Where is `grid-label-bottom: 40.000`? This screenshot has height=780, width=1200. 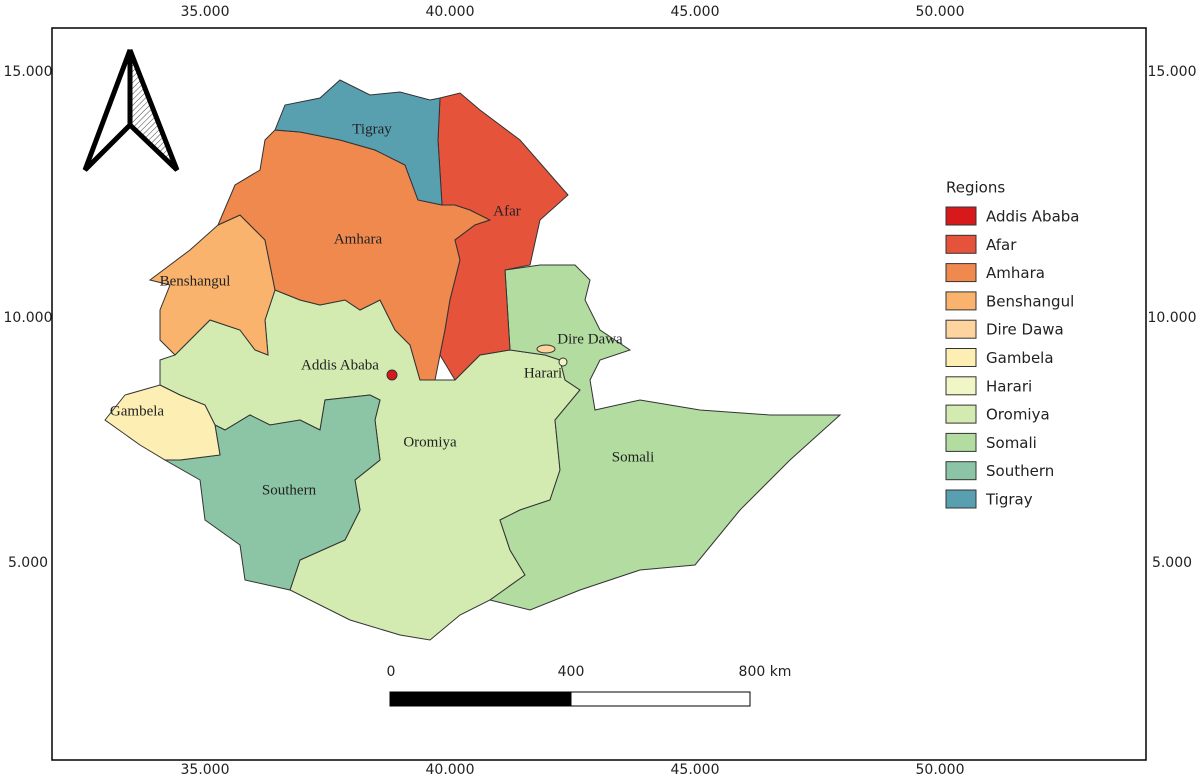
grid-label-bottom: 40.000 is located at coordinates (450, 770).